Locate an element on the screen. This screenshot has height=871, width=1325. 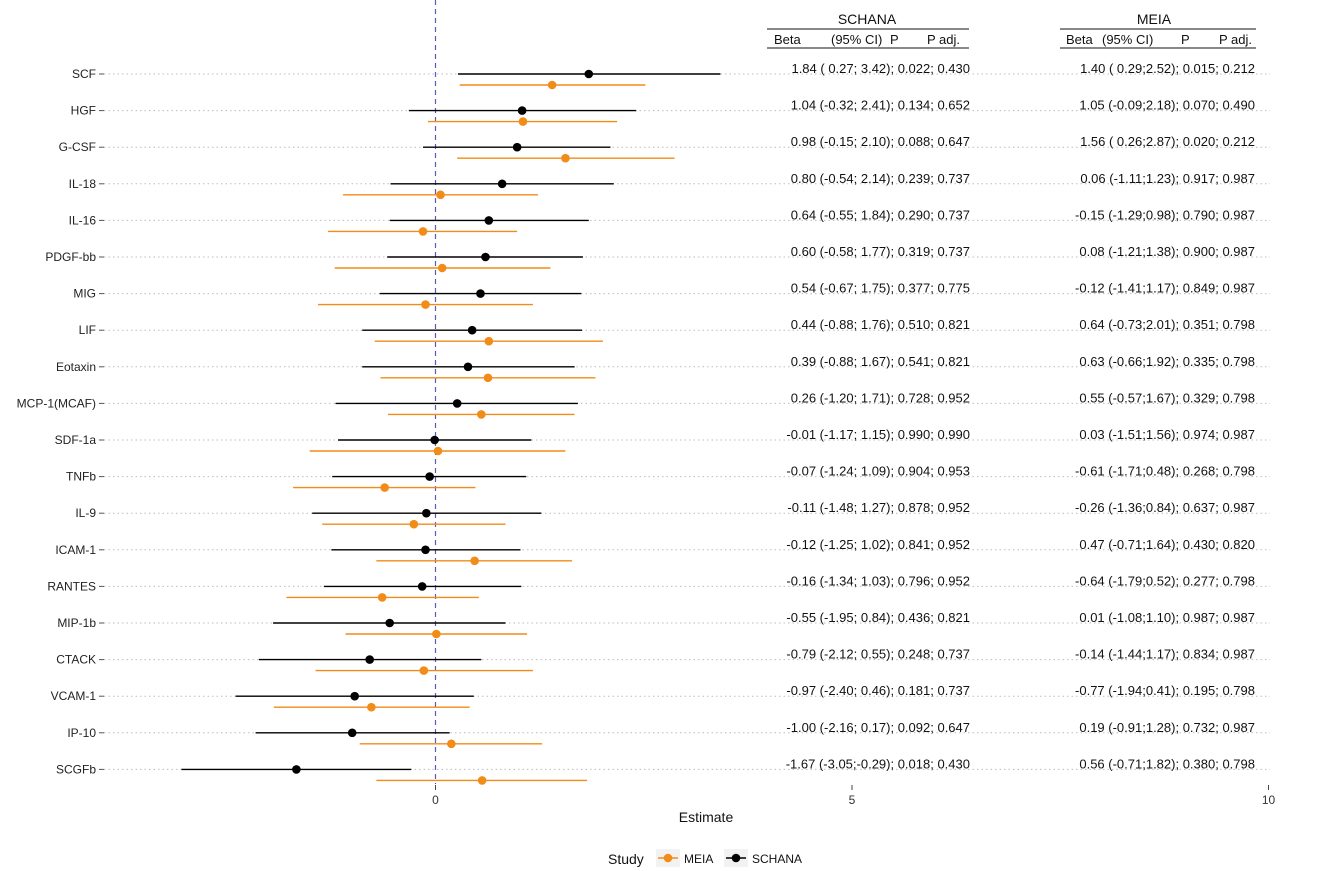
schana-stats-il-9: -0.11 (-1.48; 1.27); 0.878; 0.952 is located at coordinates (878, 507).